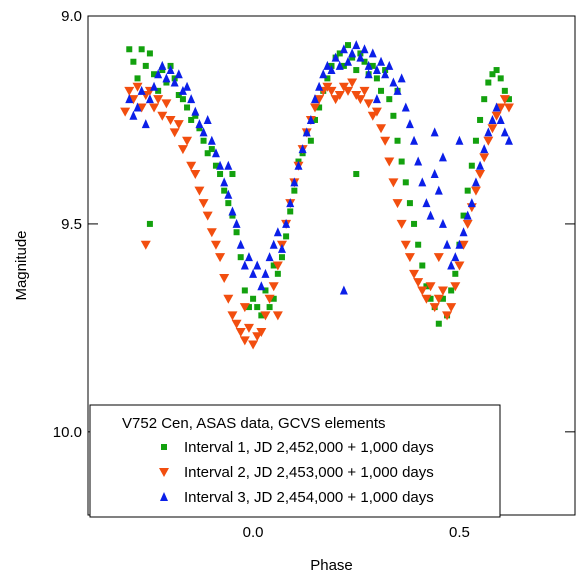 The height and width of the screenshot is (576, 585). I want to click on legend-title: V752 Cen, ASAS data, GCVS elements, so click(253, 423).